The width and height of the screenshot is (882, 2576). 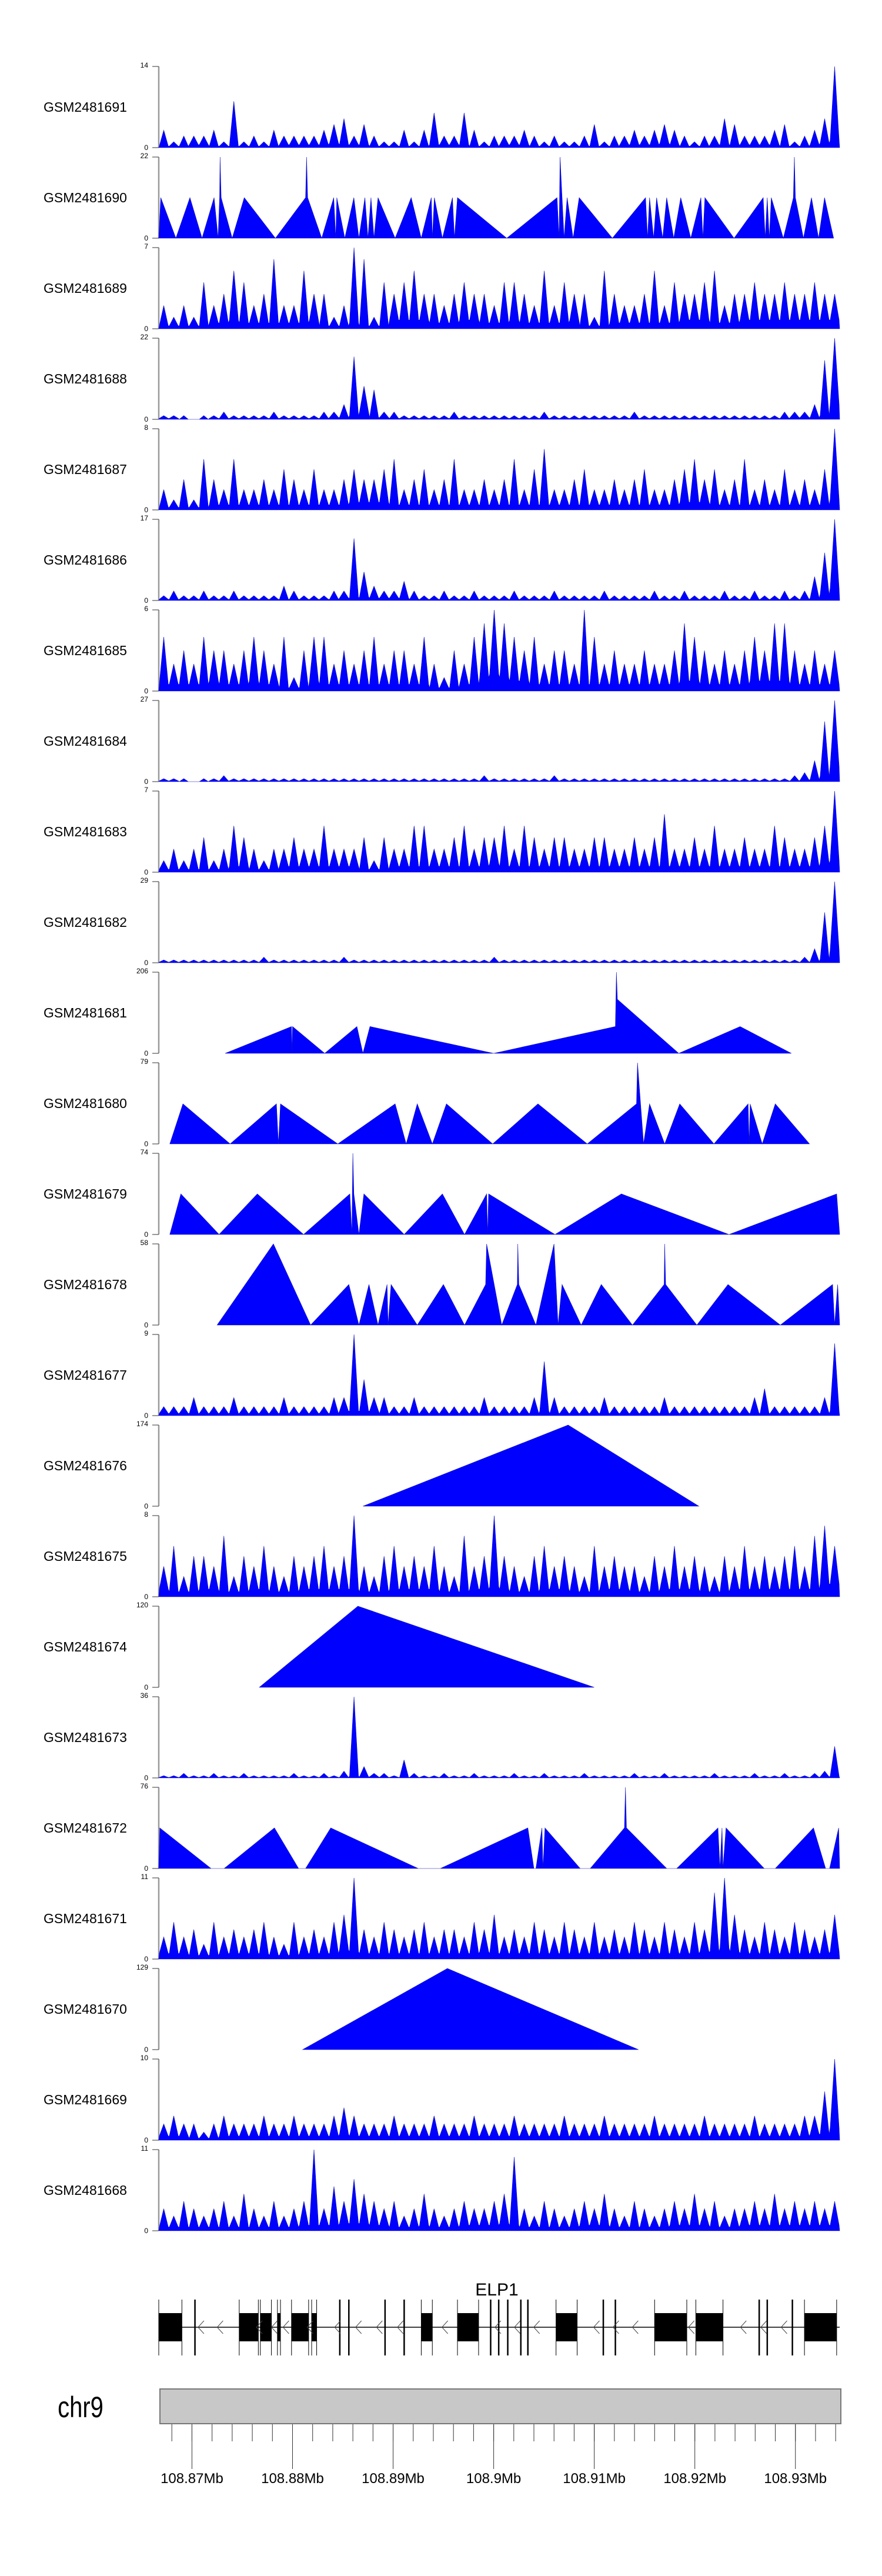 I want to click on track-label: GSM2481672, so click(x=85, y=1828).